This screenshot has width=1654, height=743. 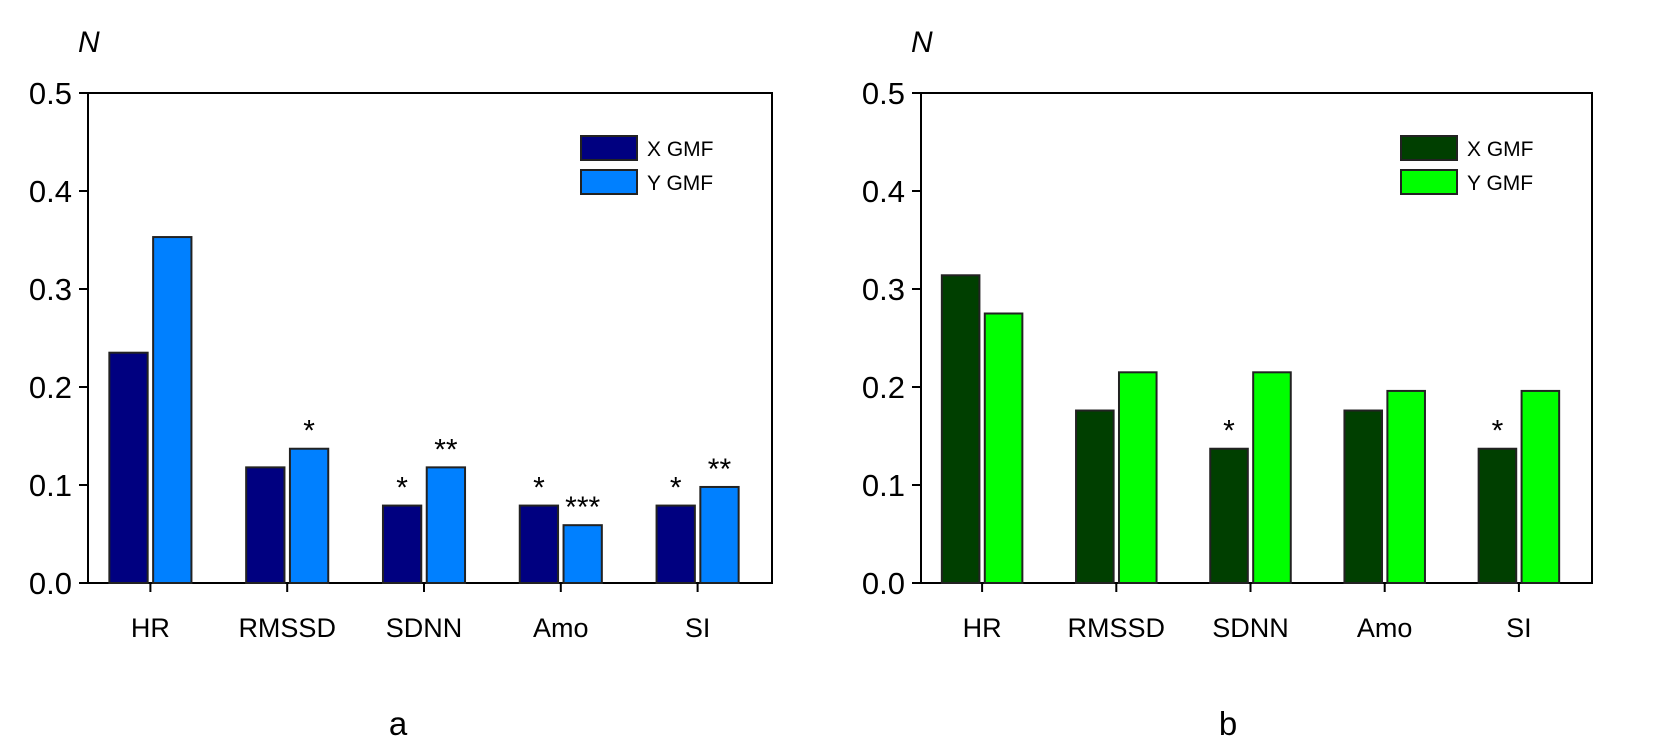 What do you see at coordinates (582, 507) in the screenshot?
I see `significance-marker: ***` at bounding box center [582, 507].